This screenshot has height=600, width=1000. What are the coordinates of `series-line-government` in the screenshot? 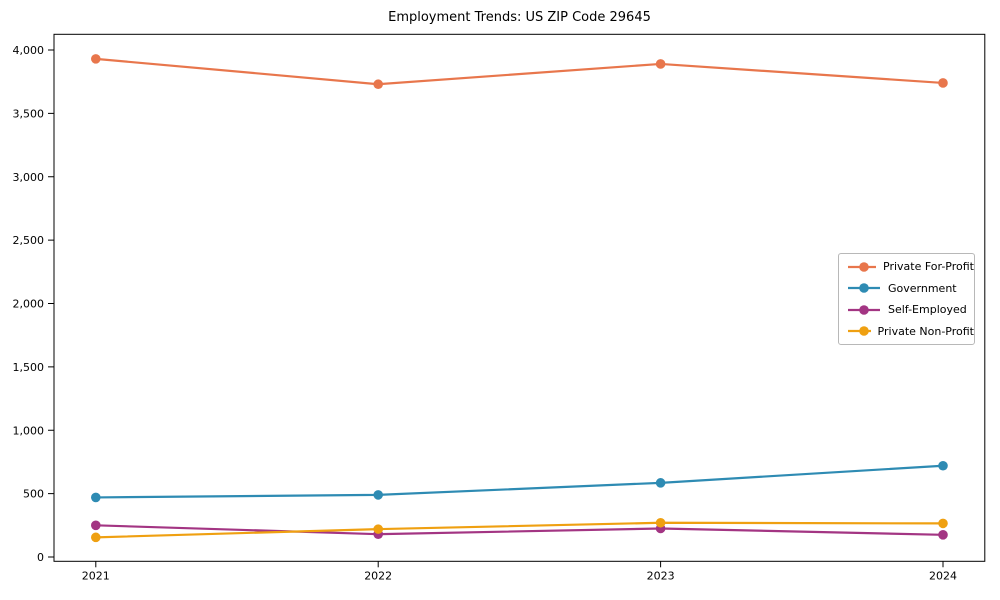 It's located at (519, 481).